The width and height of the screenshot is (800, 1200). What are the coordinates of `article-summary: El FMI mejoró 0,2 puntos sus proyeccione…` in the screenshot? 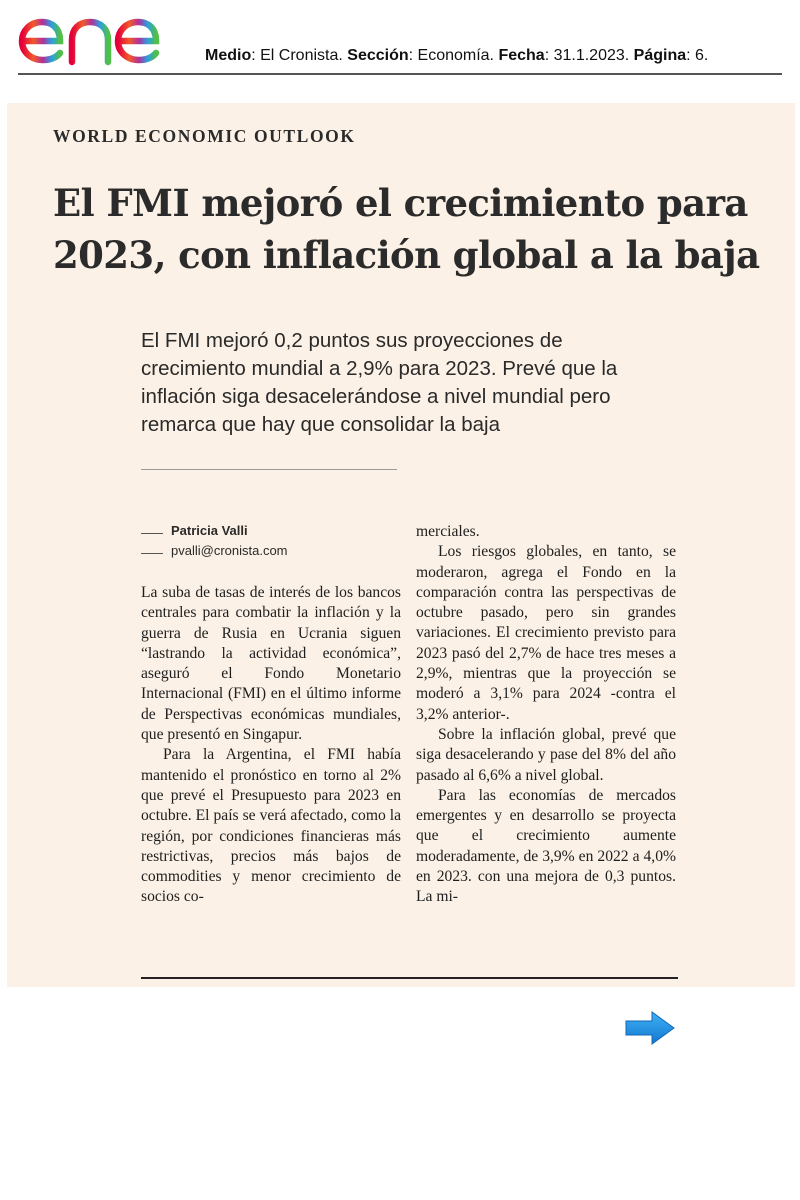 It's located at (379, 382).